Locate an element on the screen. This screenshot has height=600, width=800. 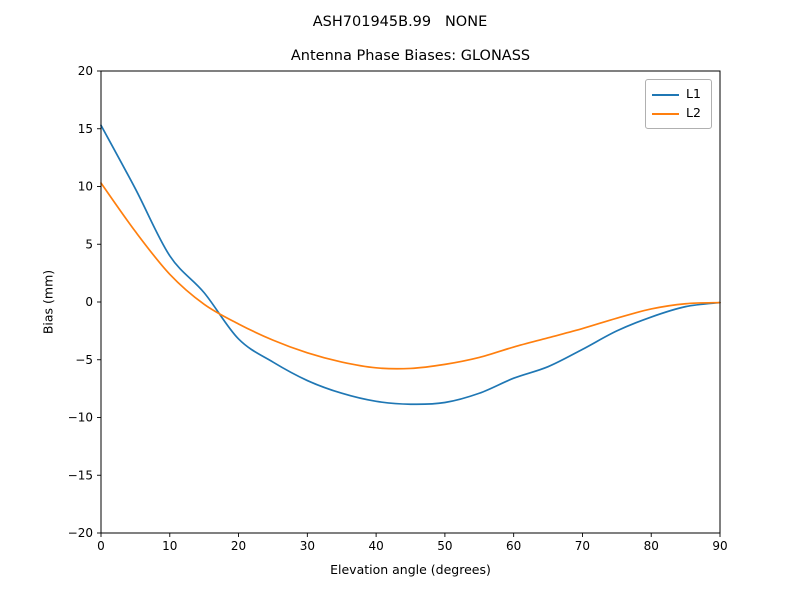
svg-text: 30 is located at coordinates (307, 546).